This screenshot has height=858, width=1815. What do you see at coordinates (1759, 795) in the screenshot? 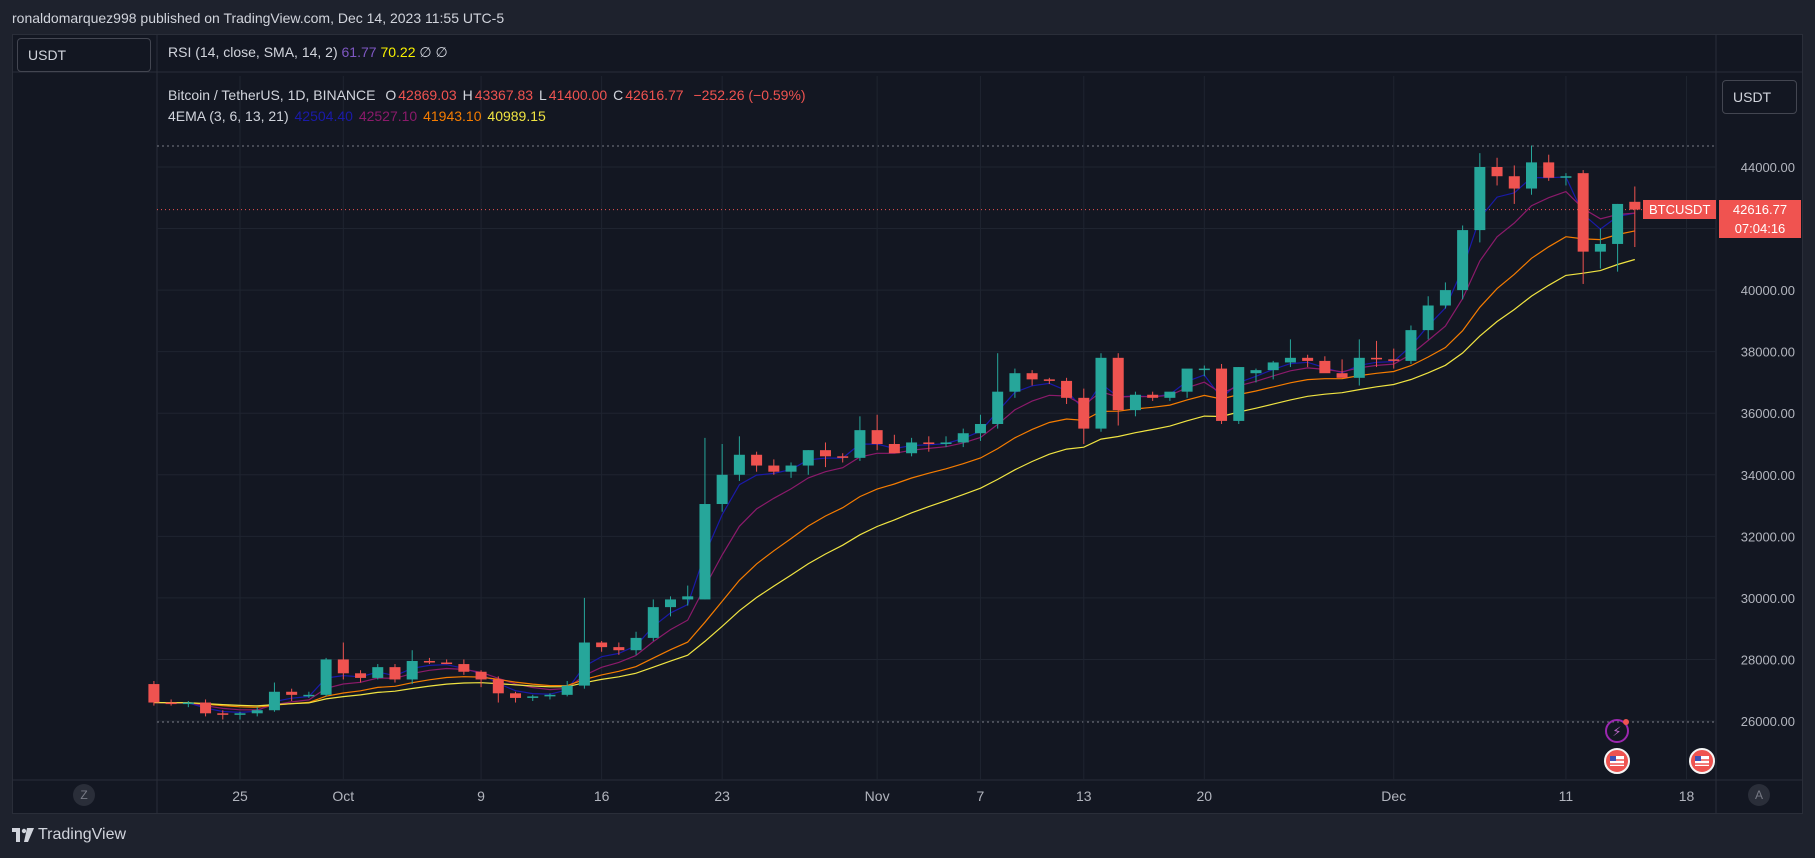
I see `auto-scale-button: A` at bounding box center [1759, 795].